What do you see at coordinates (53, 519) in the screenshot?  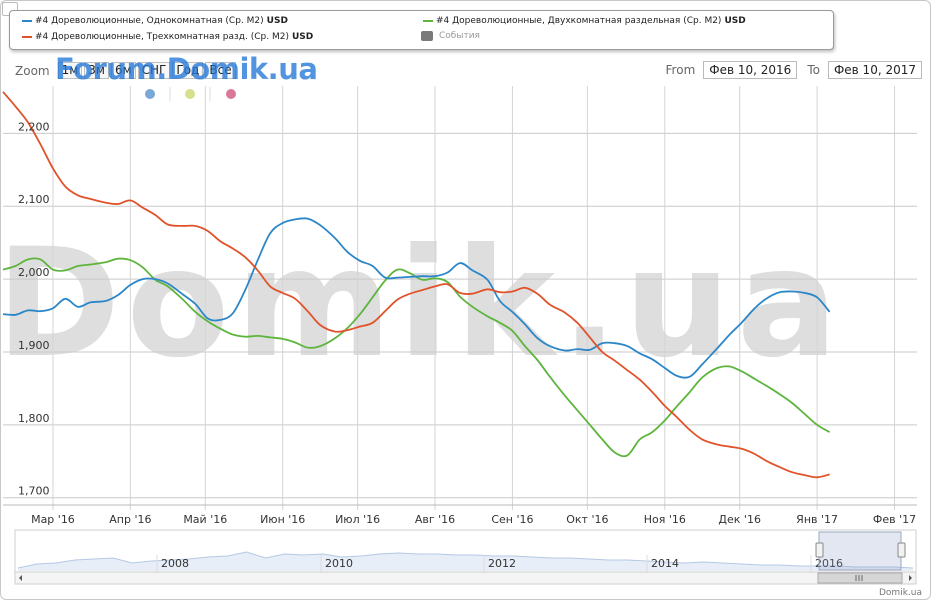 I see `x-tick-label: Мар '16` at bounding box center [53, 519].